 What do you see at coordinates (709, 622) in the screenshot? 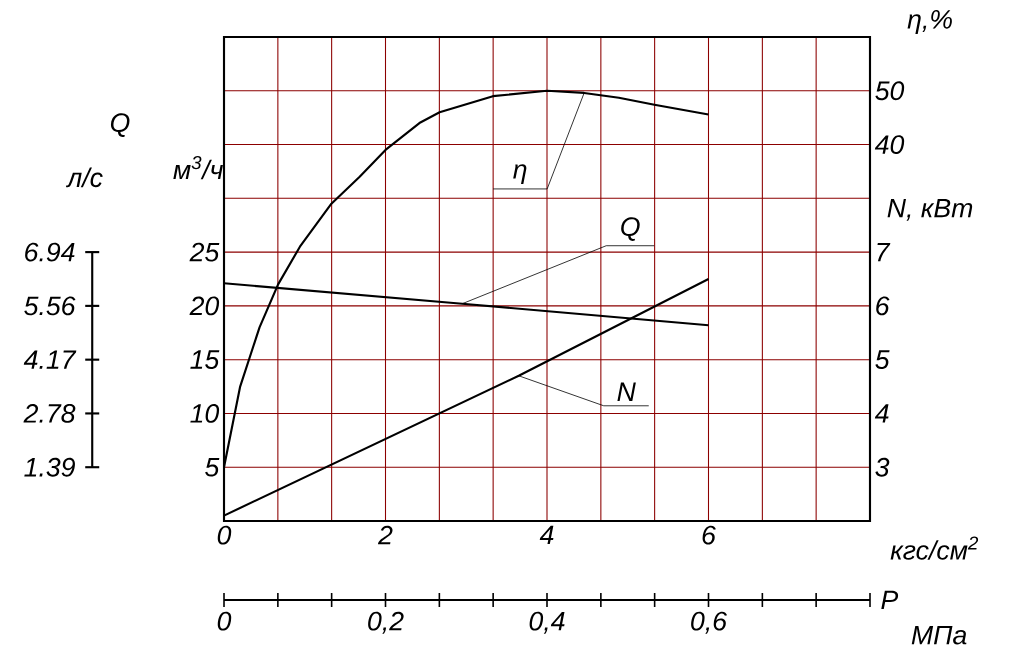
I see `x2-tick-label: 0,6` at bounding box center [709, 622].